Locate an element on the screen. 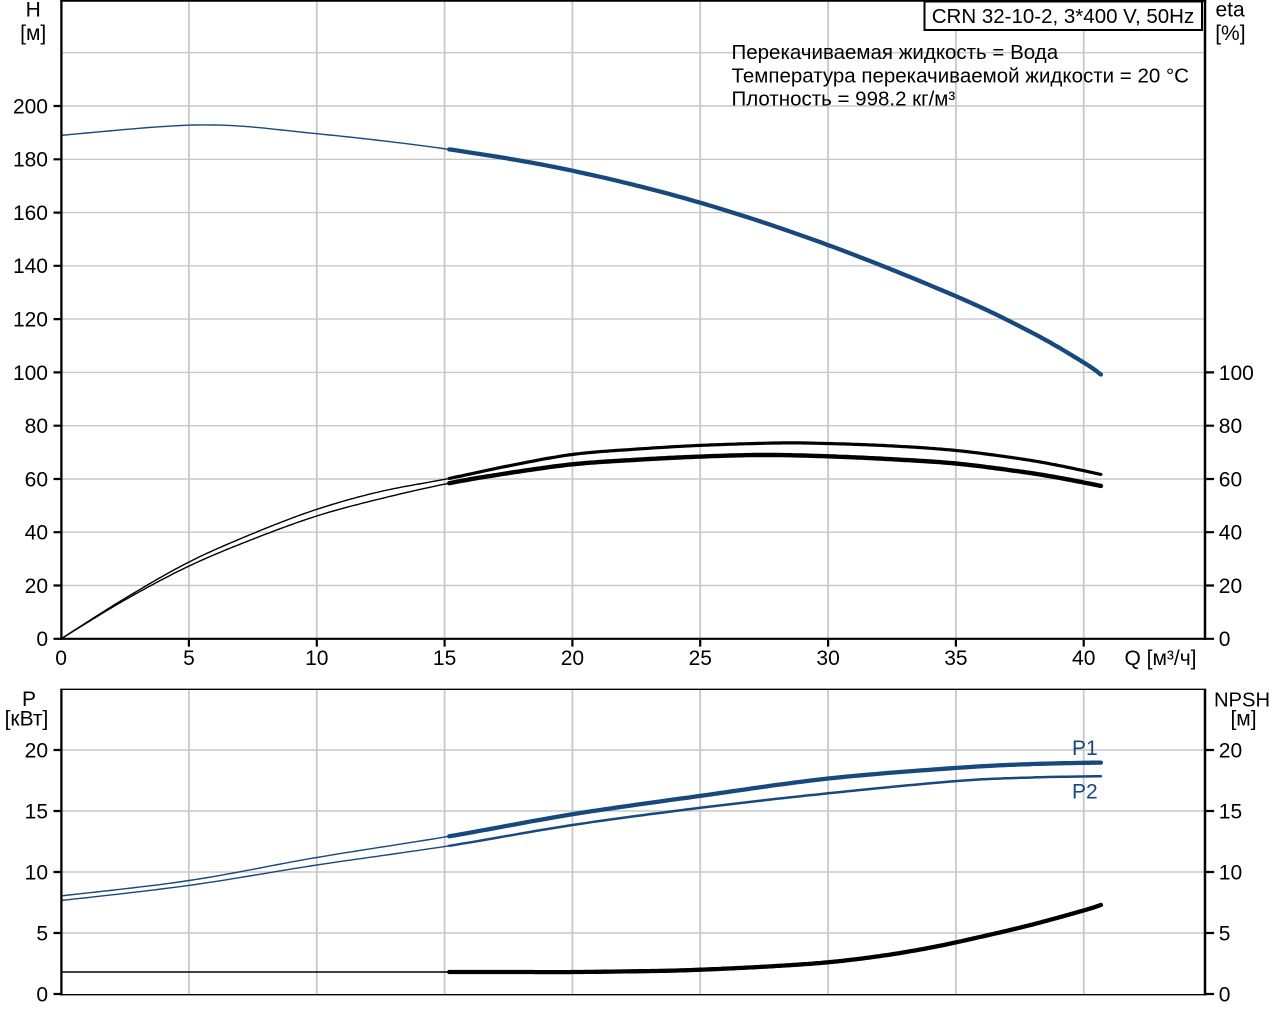 The height and width of the screenshot is (1024, 1280). svg-text: 180 is located at coordinates (30, 160).